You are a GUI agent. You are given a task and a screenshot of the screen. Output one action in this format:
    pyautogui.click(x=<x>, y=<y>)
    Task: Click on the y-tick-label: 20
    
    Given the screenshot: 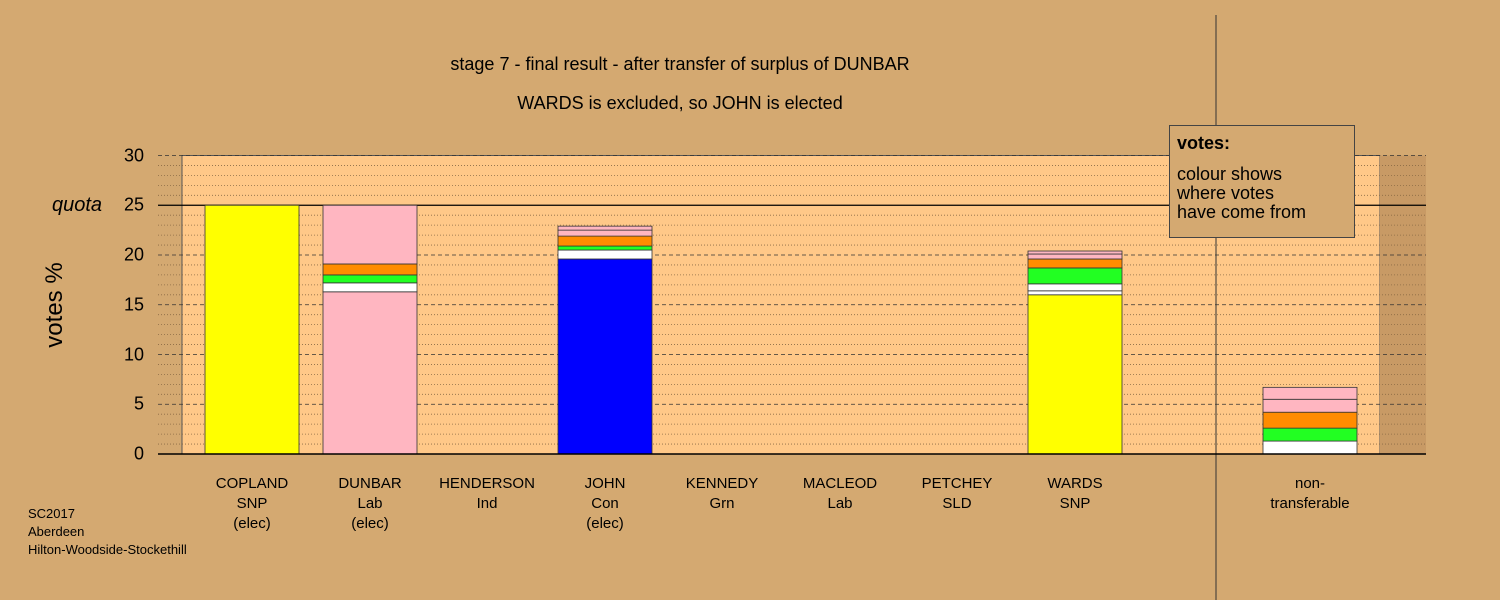 What is the action you would take?
    pyautogui.click(x=133, y=254)
    